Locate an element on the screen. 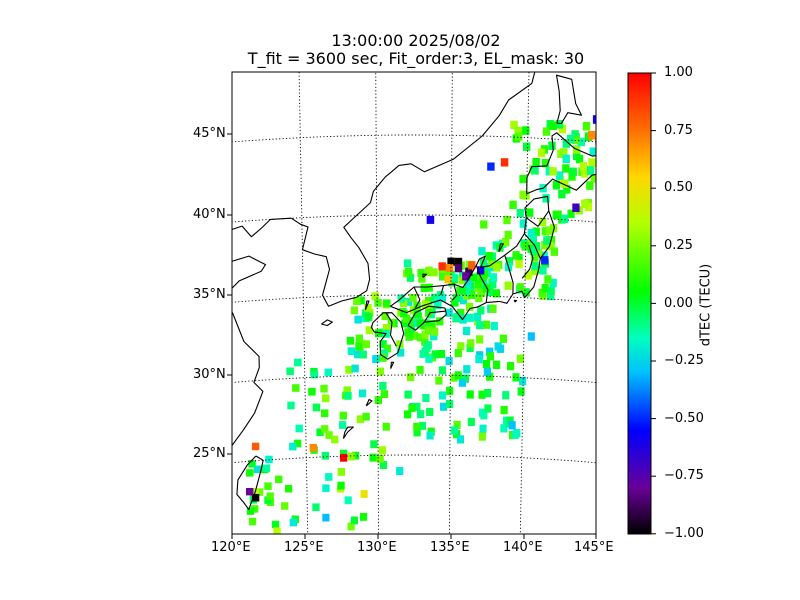 This screenshot has height=600, width=800. colorbar-tick-neg0.25: −0.25 is located at coordinates (684, 360).